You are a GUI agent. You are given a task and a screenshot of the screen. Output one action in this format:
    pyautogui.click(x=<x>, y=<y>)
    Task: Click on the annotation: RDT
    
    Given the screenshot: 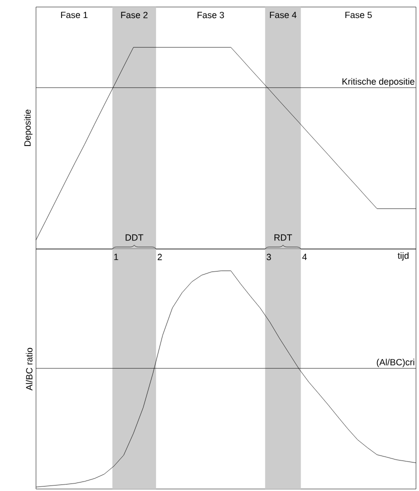 What is the action you would take?
    pyautogui.click(x=283, y=237)
    